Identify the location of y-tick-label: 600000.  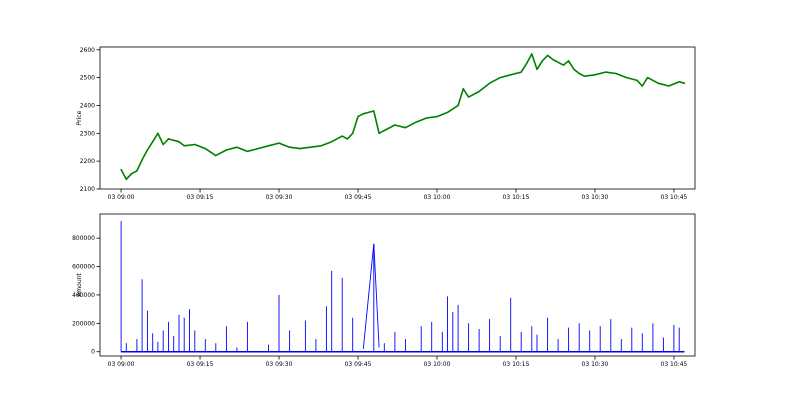
(83, 267).